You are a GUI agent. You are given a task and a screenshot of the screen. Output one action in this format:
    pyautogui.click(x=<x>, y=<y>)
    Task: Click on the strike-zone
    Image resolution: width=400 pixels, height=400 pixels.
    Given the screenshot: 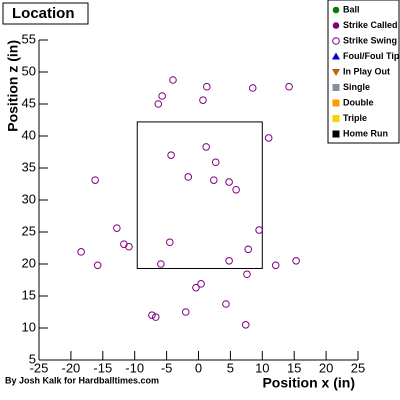 What is the action you would take?
    pyautogui.click(x=199, y=195)
    